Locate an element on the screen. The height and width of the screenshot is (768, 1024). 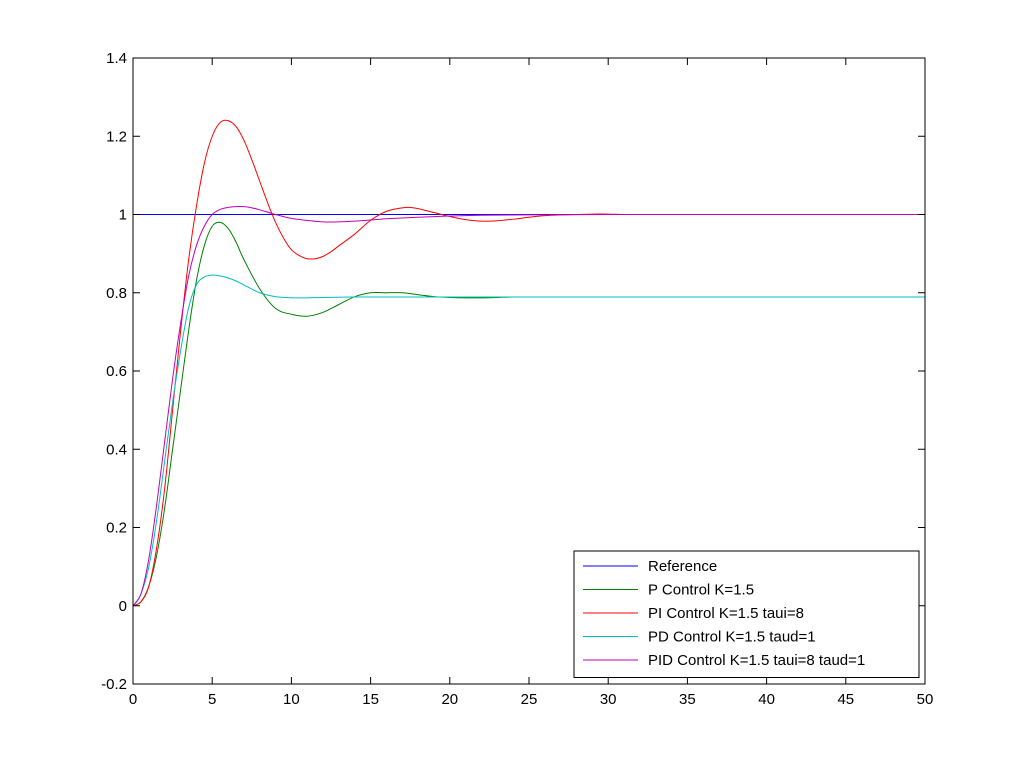
y-tick-label: -0.2 is located at coordinates (114, 684).